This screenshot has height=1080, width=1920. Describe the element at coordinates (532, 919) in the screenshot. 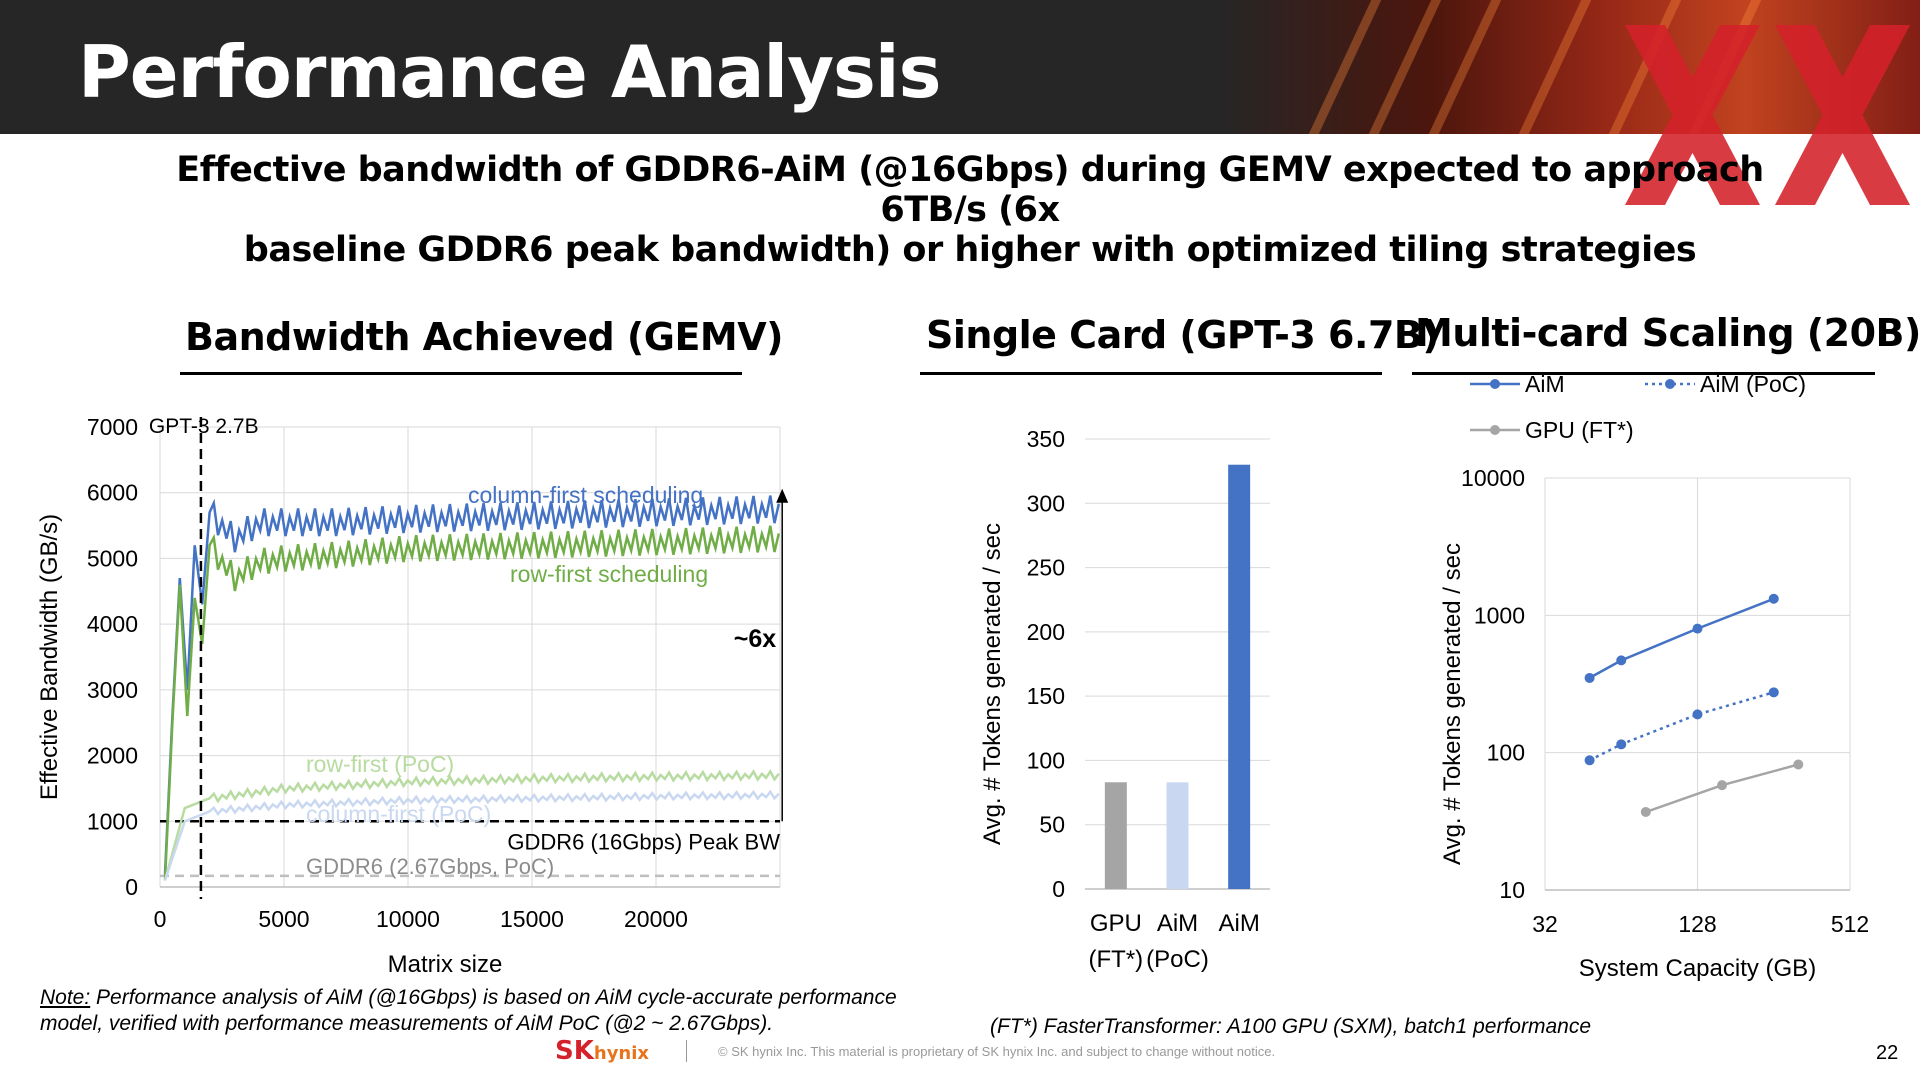

I see `x-tick-label: 15000` at that location.